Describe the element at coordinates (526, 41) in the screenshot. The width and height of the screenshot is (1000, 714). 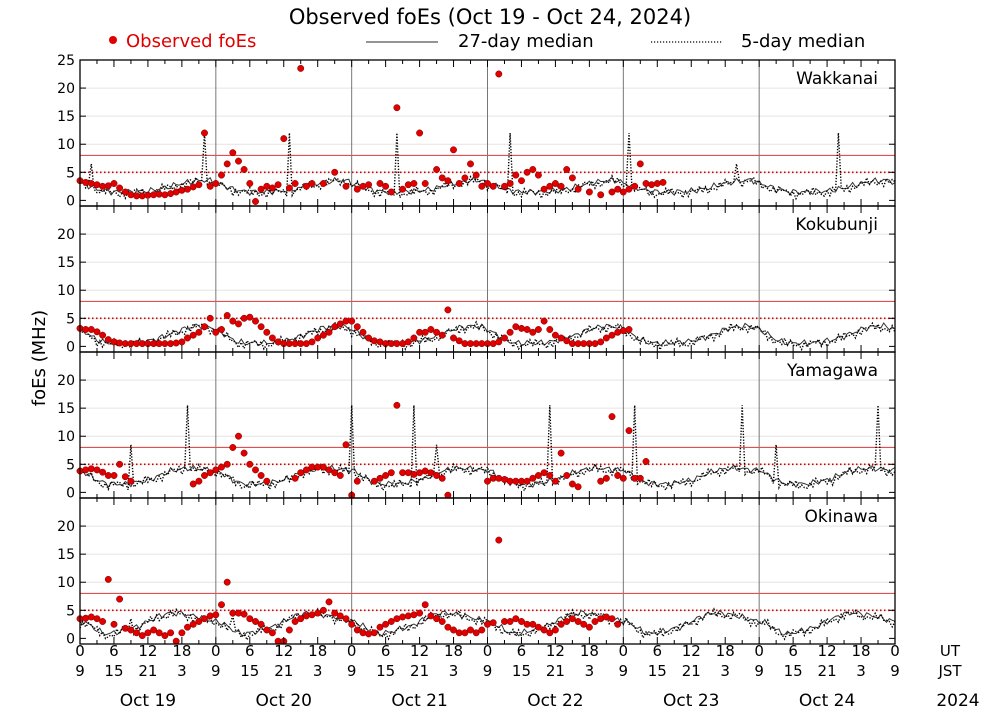
I see `legend-27day-label: 27-day median` at that location.